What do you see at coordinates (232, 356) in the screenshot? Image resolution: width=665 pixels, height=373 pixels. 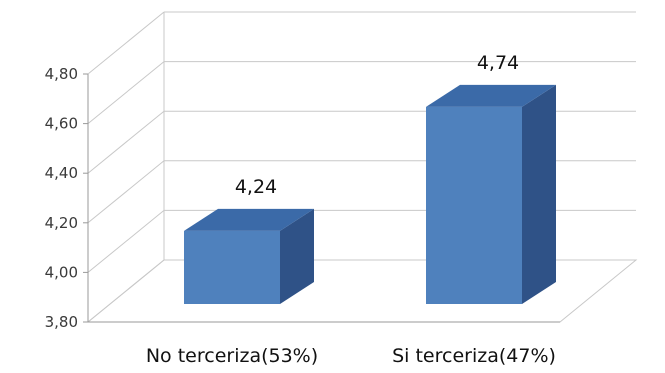 I see `category-label: No terceriza(53%)` at bounding box center [232, 356].